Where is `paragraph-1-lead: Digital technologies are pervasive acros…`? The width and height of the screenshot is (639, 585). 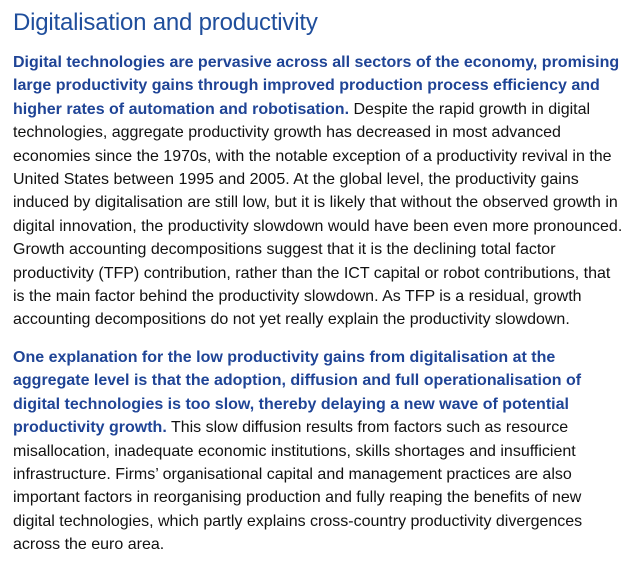
paragraph-1-lead: Digital technologies are pervasive acros… is located at coordinates (316, 86).